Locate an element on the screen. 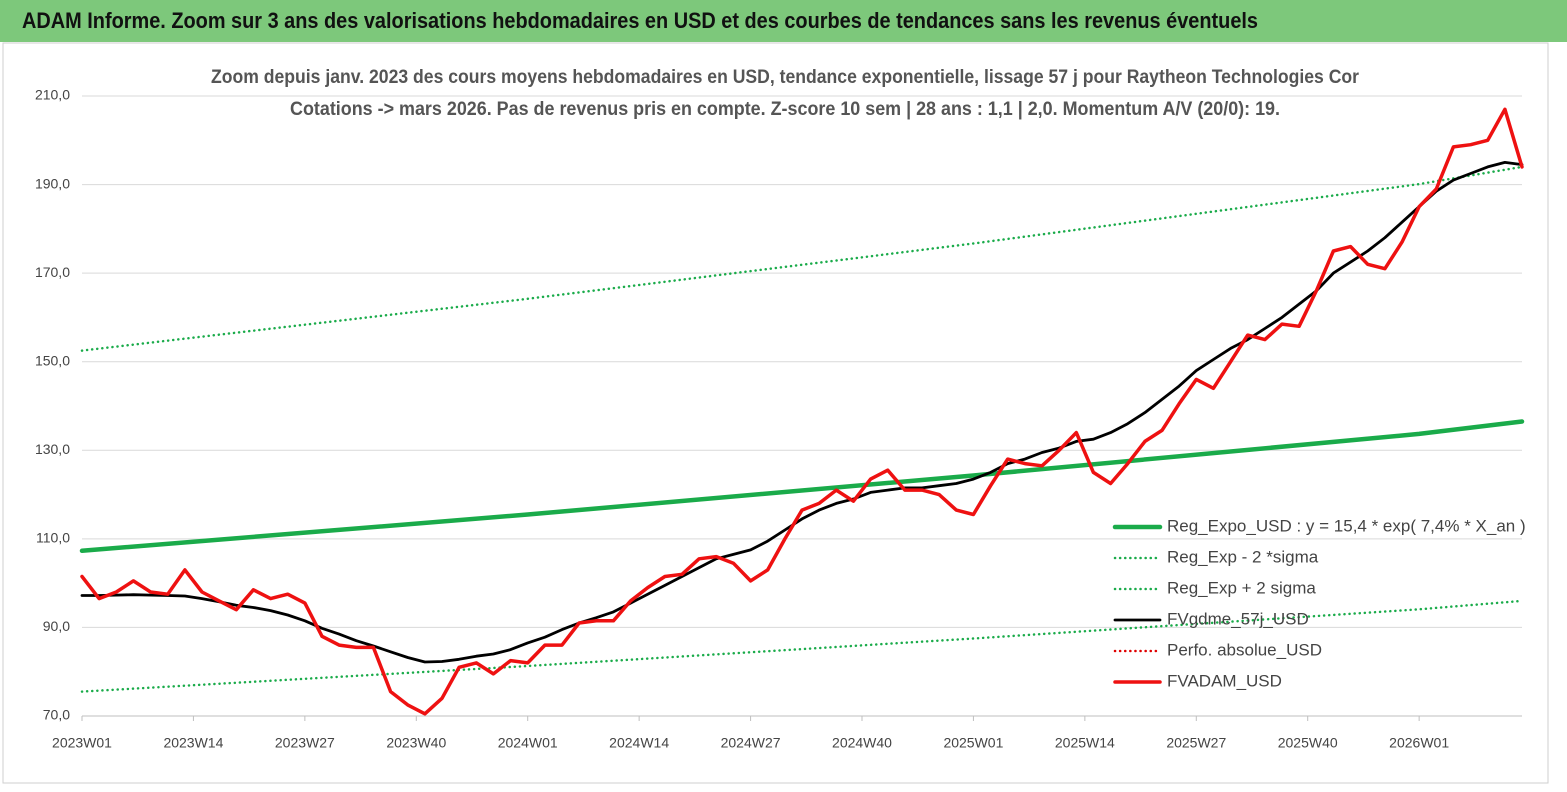 This screenshot has height=792, width=1567. y-tick-label: 110,0 is located at coordinates (53, 538).